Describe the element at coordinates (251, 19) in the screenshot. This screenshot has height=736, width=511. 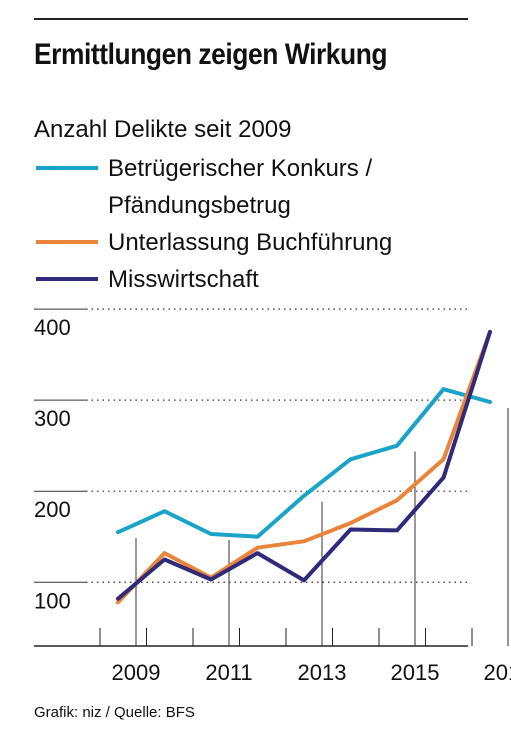
I see `top-rule` at that location.